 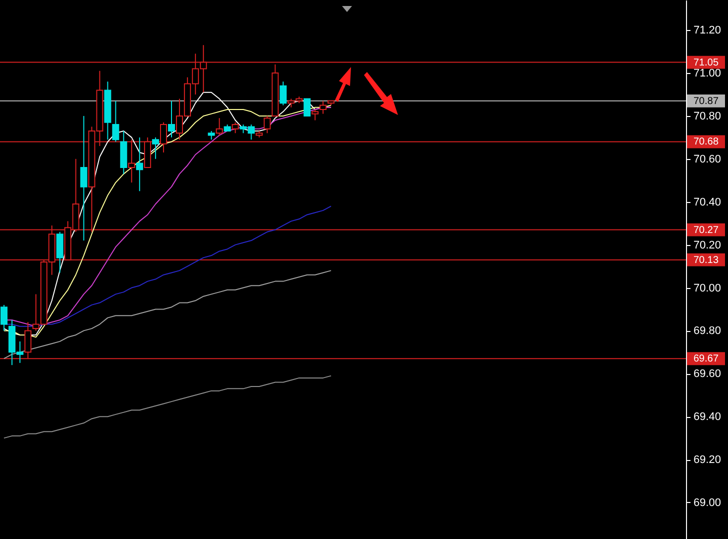 I want to click on y-tick-label: 70.00, so click(x=708, y=288).